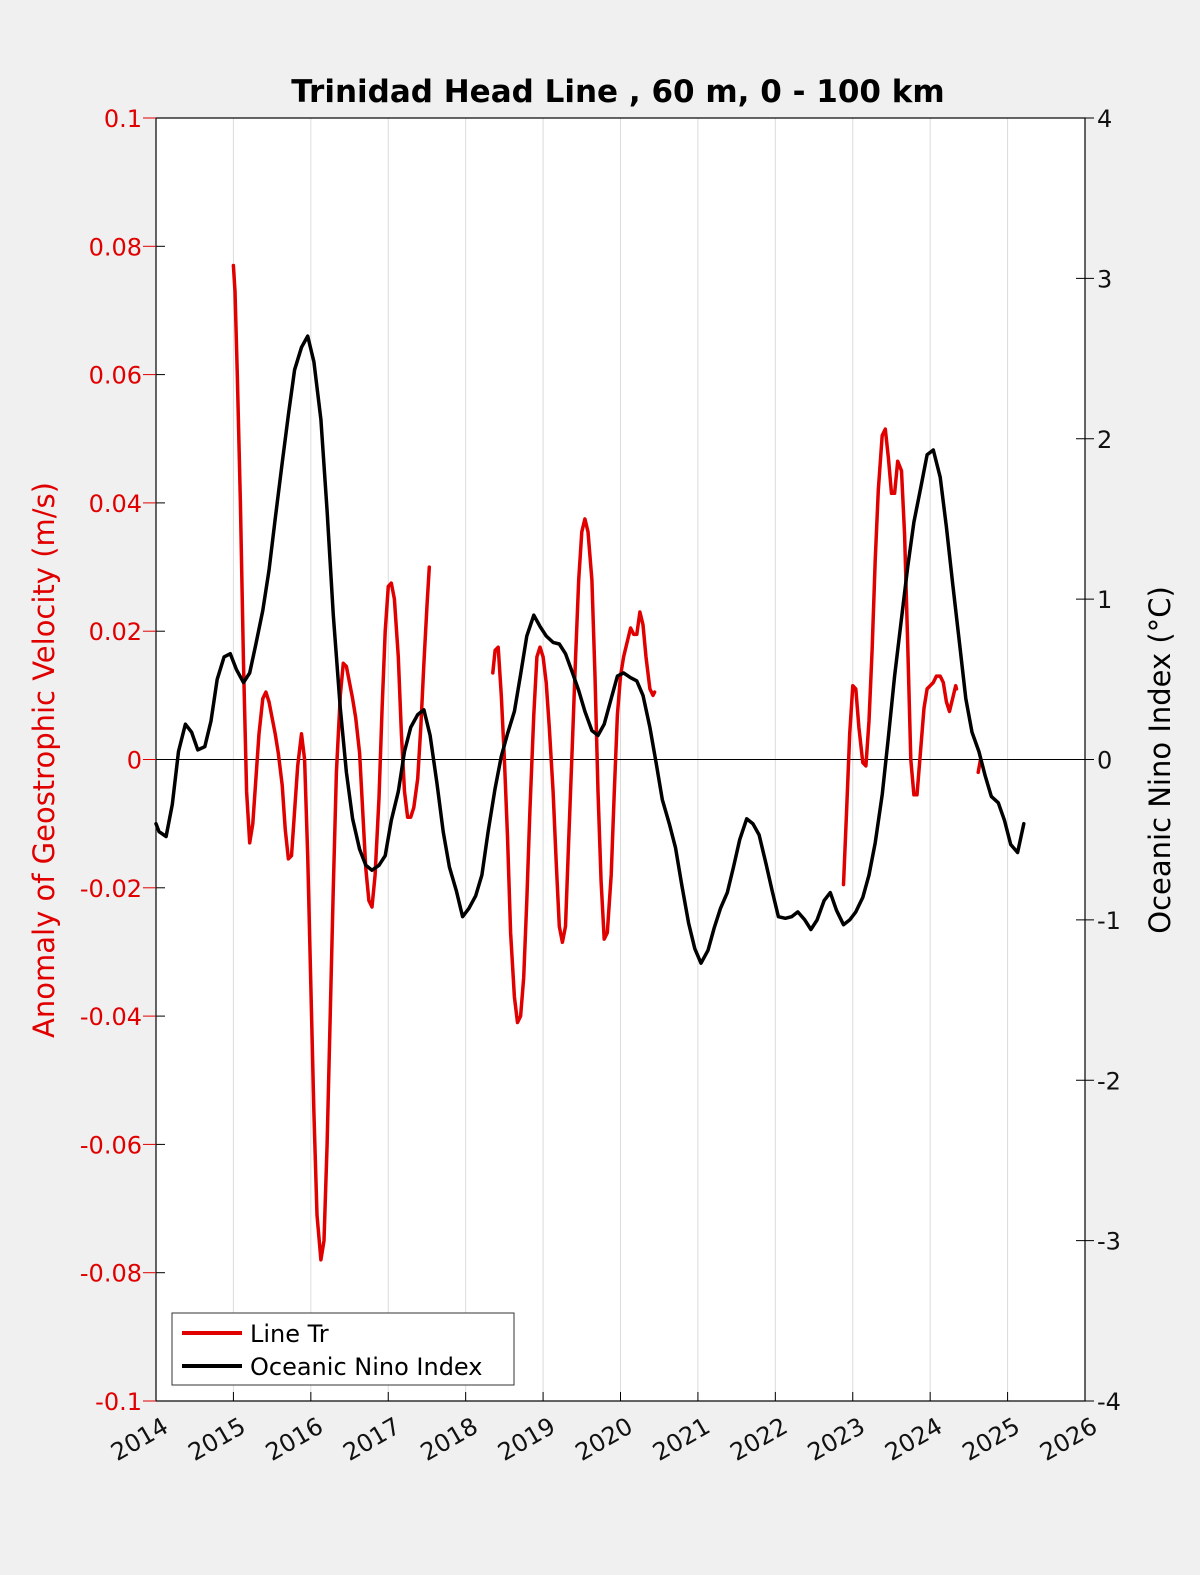  Describe the element at coordinates (111, 1017) in the screenshot. I see `y-tick-label-left: -0.04` at that location.